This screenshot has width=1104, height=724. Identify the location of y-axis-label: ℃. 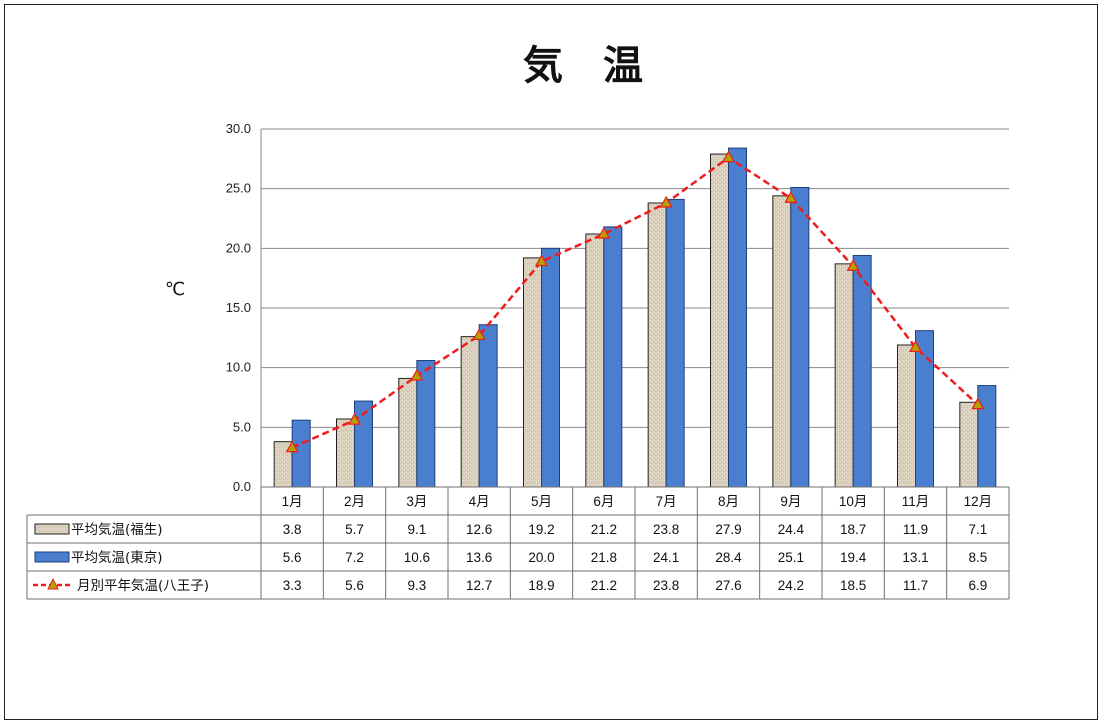
(175, 289).